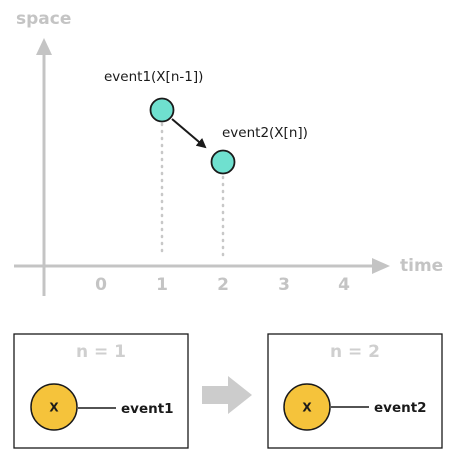  What do you see at coordinates (147, 409) in the screenshot?
I see `node-event-label: event1` at bounding box center [147, 409].